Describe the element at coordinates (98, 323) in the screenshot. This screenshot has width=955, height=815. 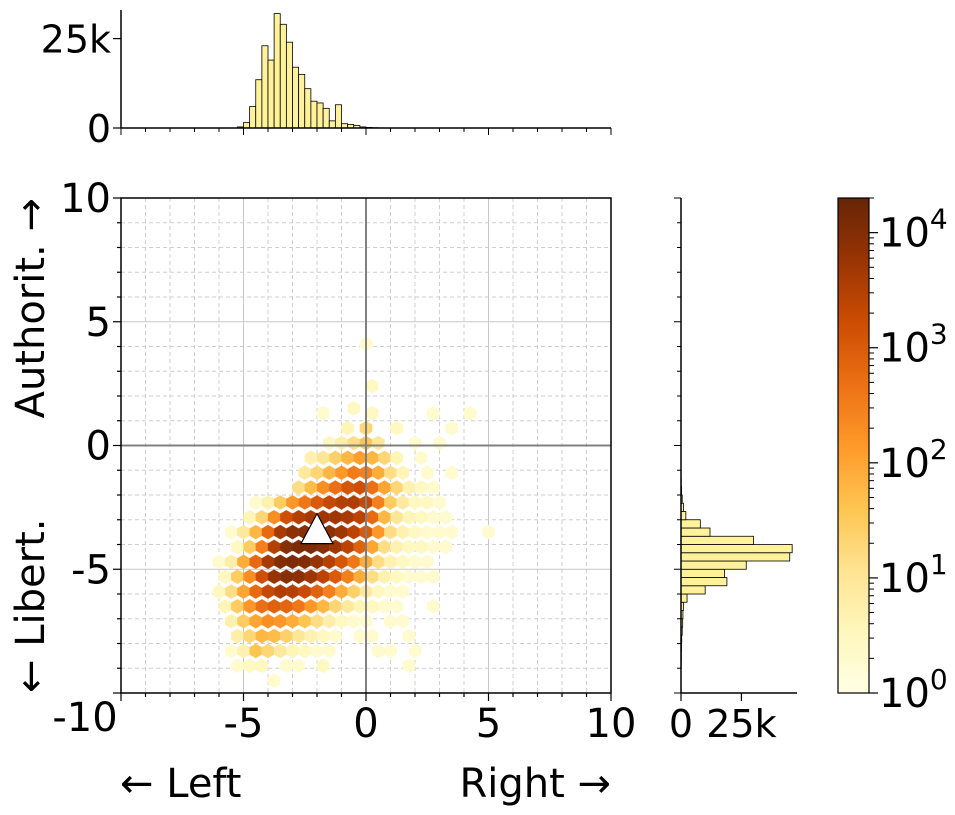
I see `y-tick-label: 5` at that location.